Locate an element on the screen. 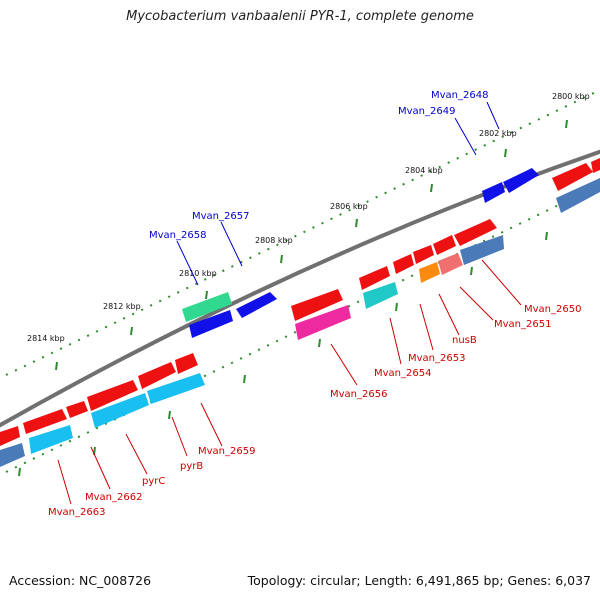  accession-label: Accession: NC_008726 is located at coordinates (80, 580).